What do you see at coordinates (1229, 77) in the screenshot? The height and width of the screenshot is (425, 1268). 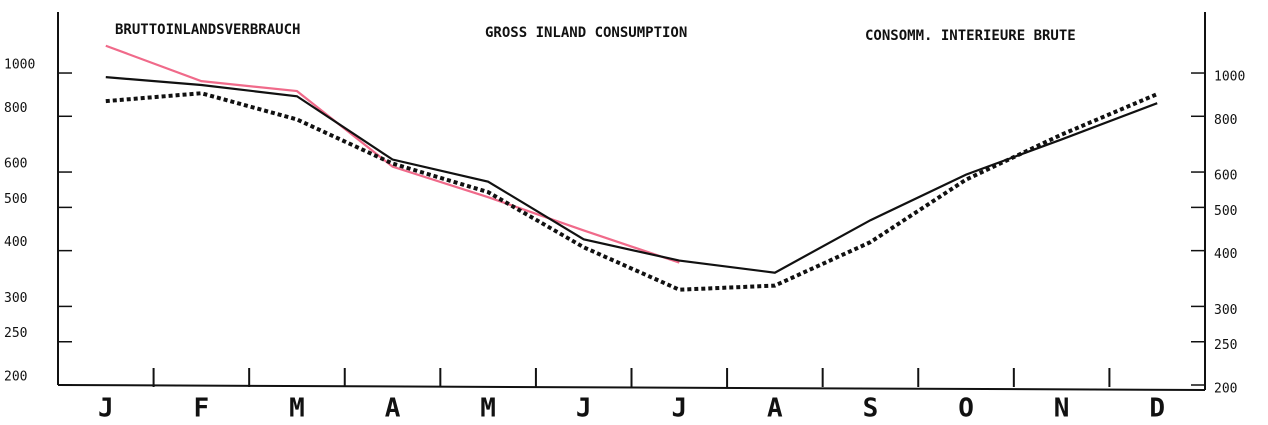 I see `y2-tick-label: 1000` at bounding box center [1229, 77].